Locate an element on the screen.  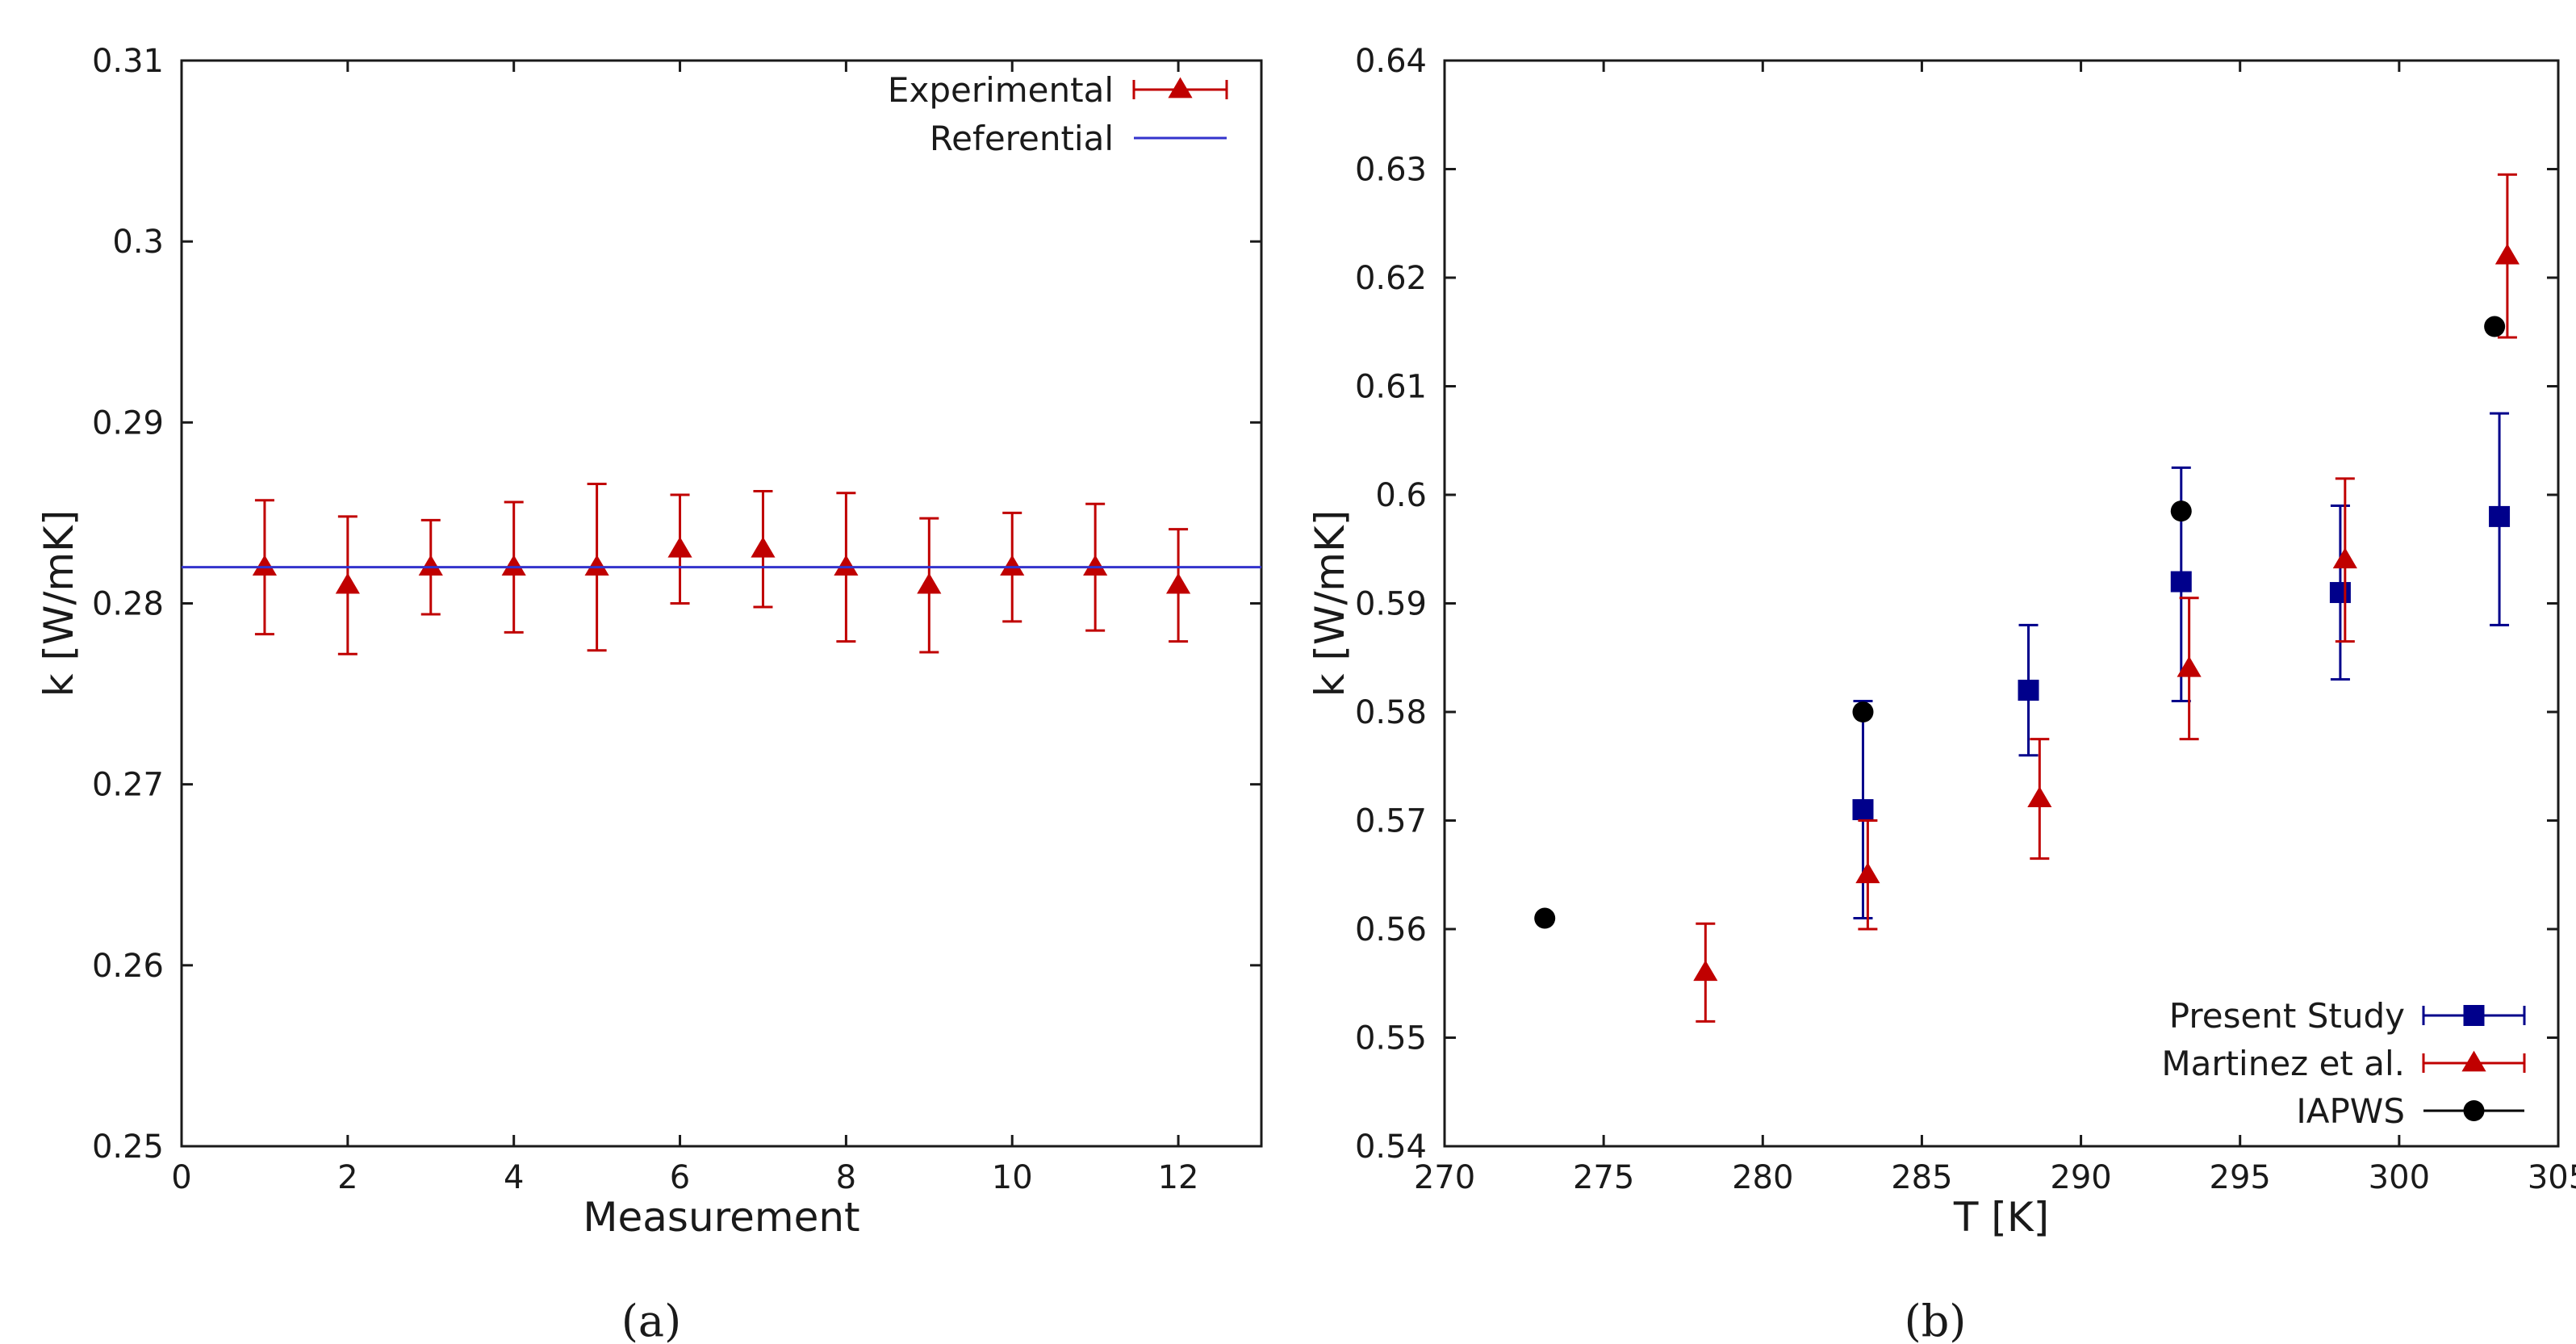
legend-label: Experimental is located at coordinates (1001, 90).